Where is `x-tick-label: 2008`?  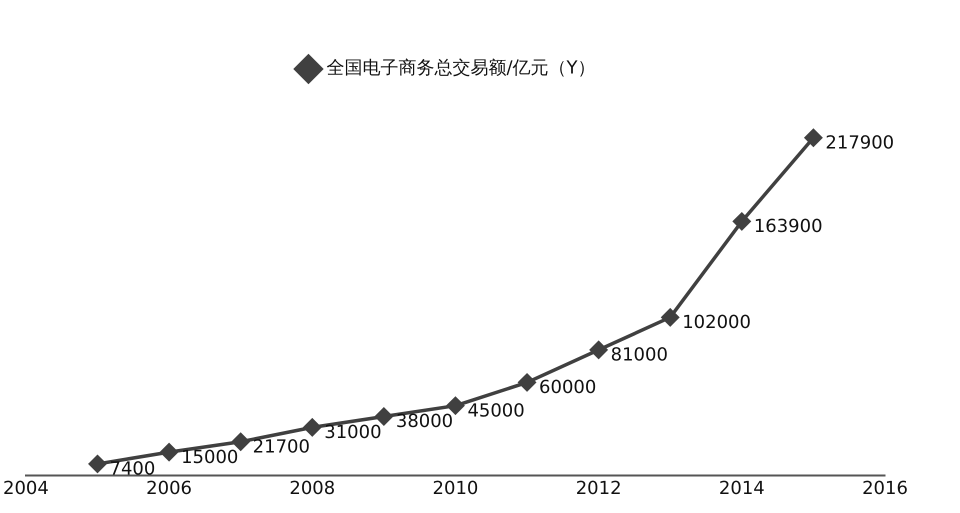
x-tick-label: 2008 is located at coordinates (312, 488).